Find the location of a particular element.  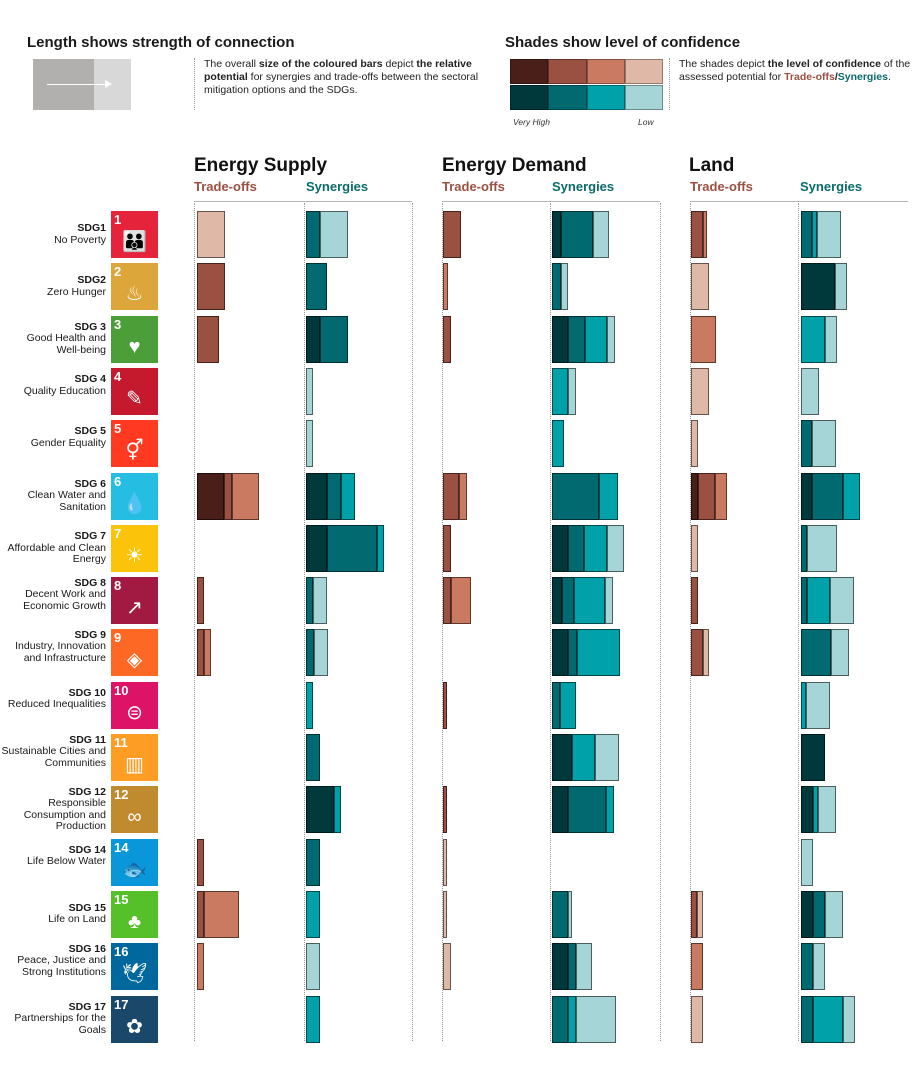

tree-icon: 15 ♣ is located at coordinates (134, 914).